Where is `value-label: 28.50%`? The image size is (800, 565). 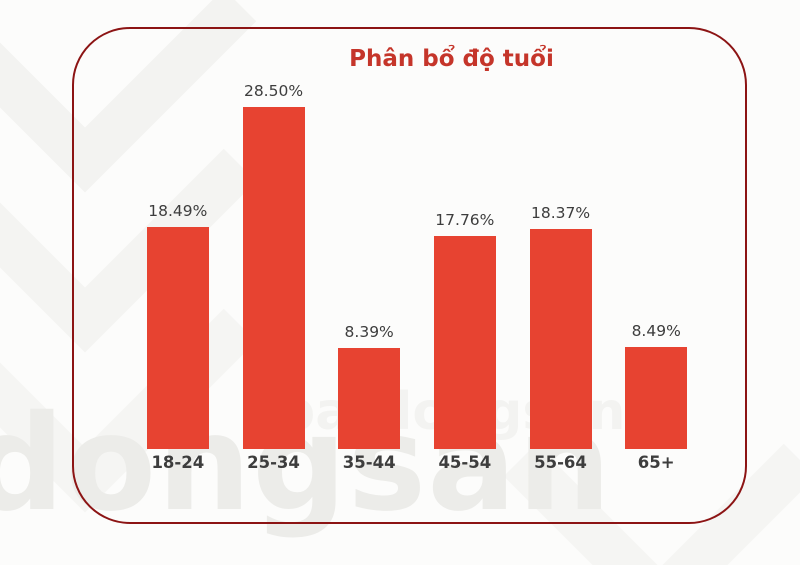 value-label: 28.50% is located at coordinates (273, 91).